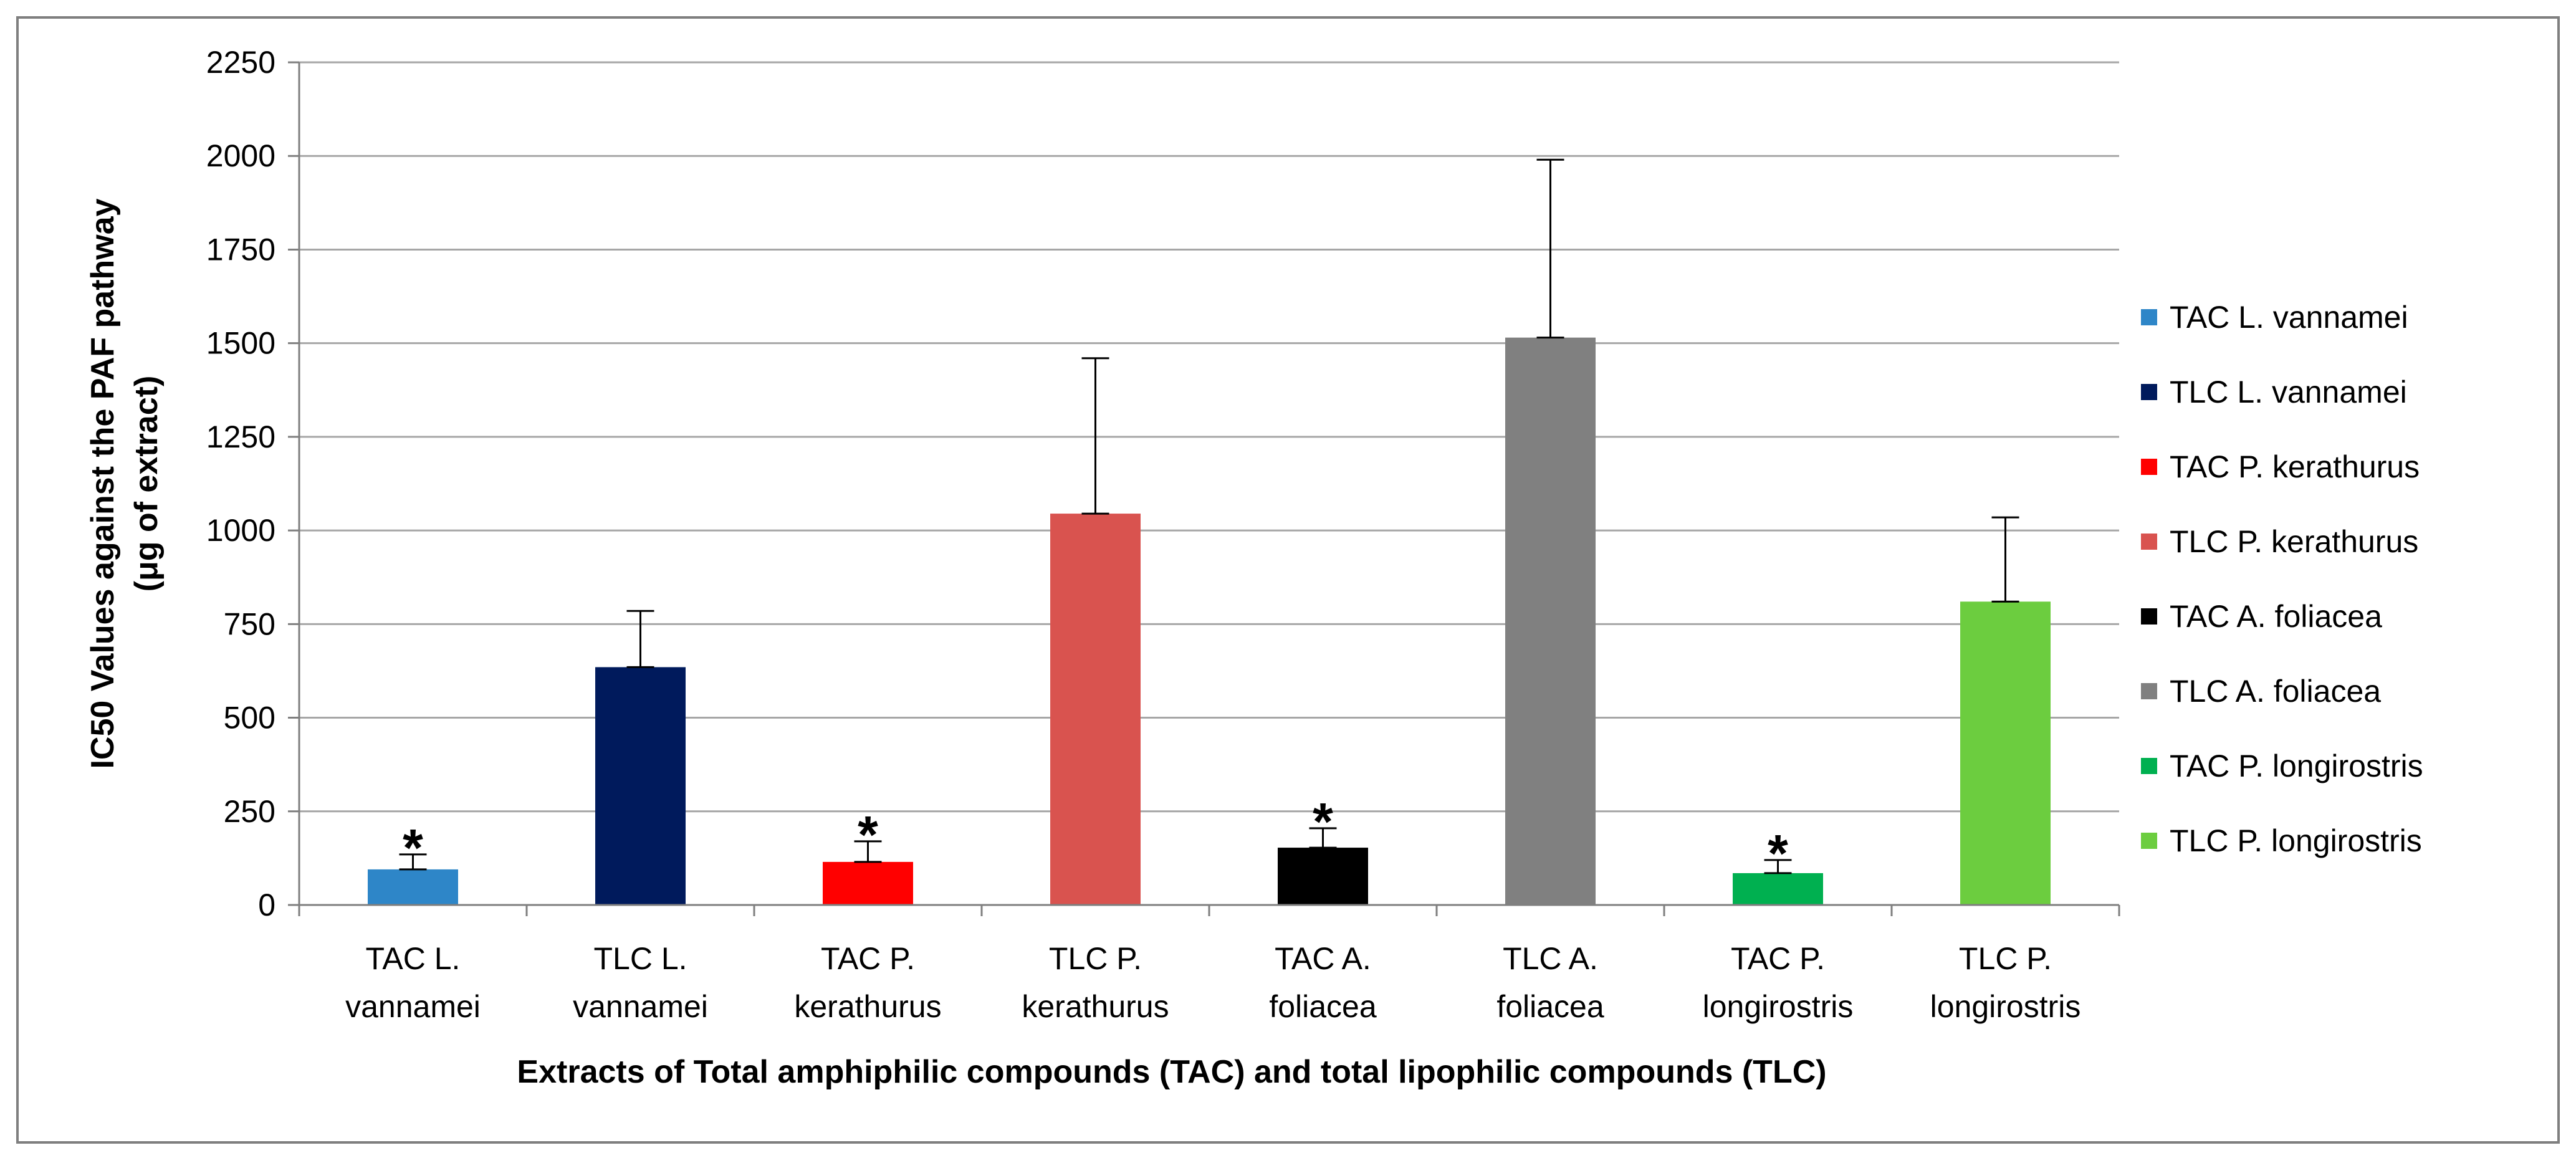 This screenshot has height=1163, width=2576. I want to click on legend-label: TAC A. foliacea, so click(2276, 616).